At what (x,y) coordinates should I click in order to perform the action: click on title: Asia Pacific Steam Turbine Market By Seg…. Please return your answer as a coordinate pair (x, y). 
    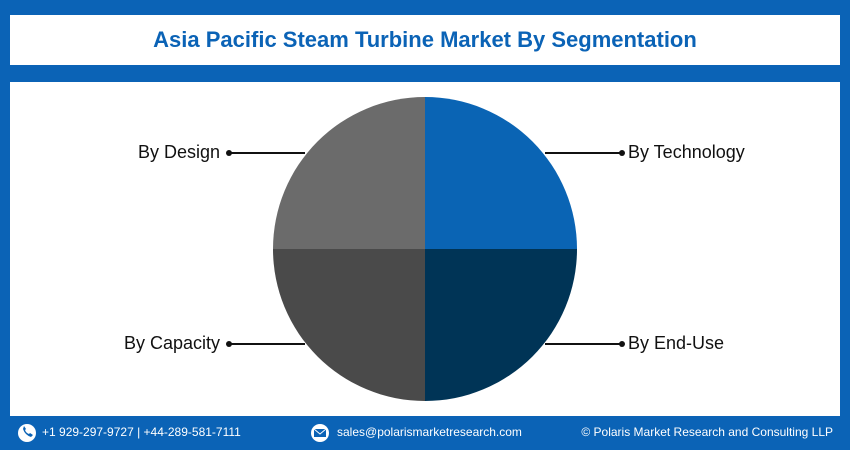
    Looking at the image, I should click on (425, 39).